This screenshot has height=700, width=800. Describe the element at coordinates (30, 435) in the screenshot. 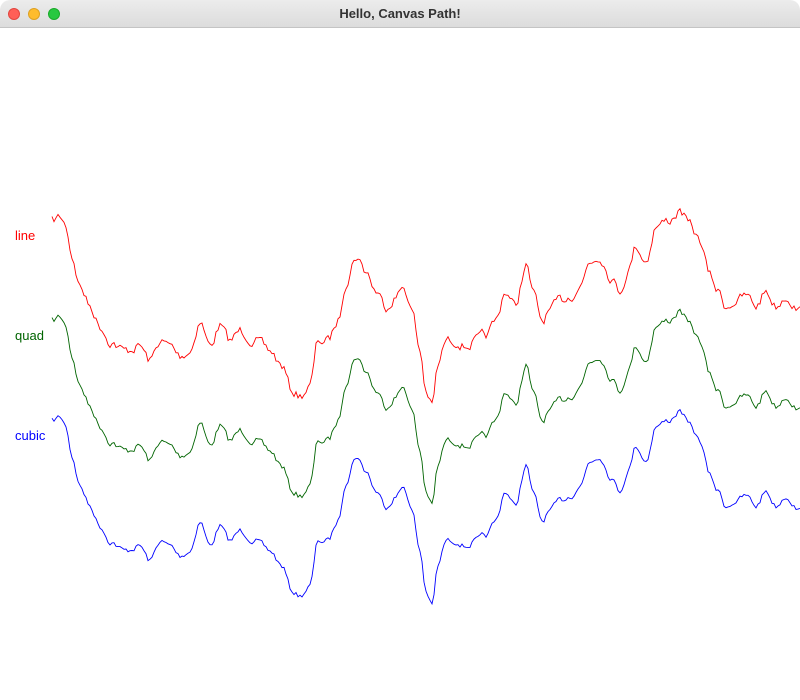

I see `cubic-label: cubic` at that location.